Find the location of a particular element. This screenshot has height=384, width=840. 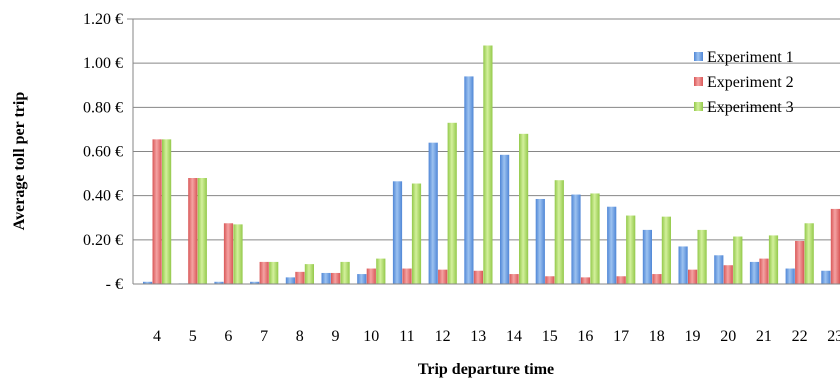

legend-label: Experiment 1 is located at coordinates (750, 57).